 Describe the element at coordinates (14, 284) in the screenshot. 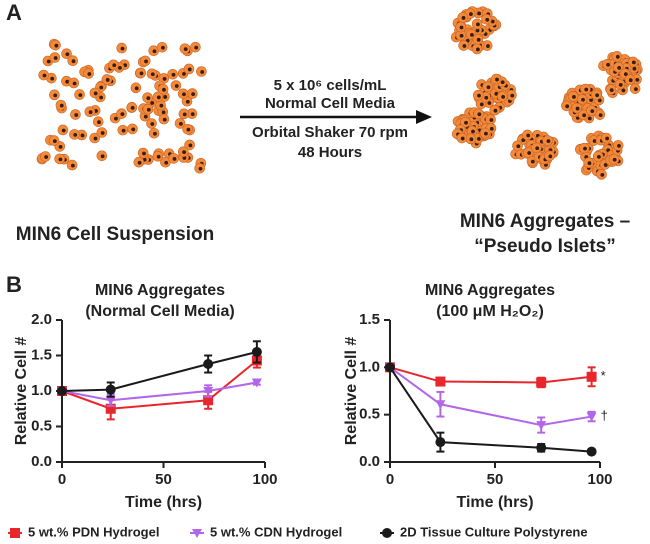

I see `panel-label: B` at that location.